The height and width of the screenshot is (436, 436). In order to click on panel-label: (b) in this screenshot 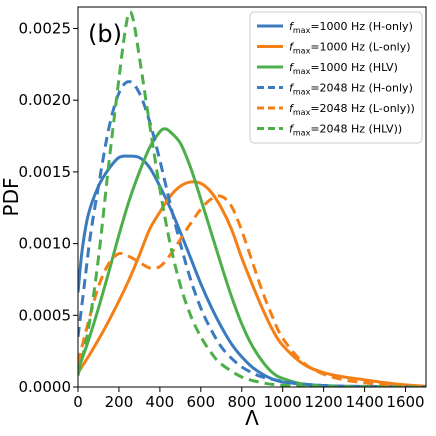, I will do `click(105, 34)`.